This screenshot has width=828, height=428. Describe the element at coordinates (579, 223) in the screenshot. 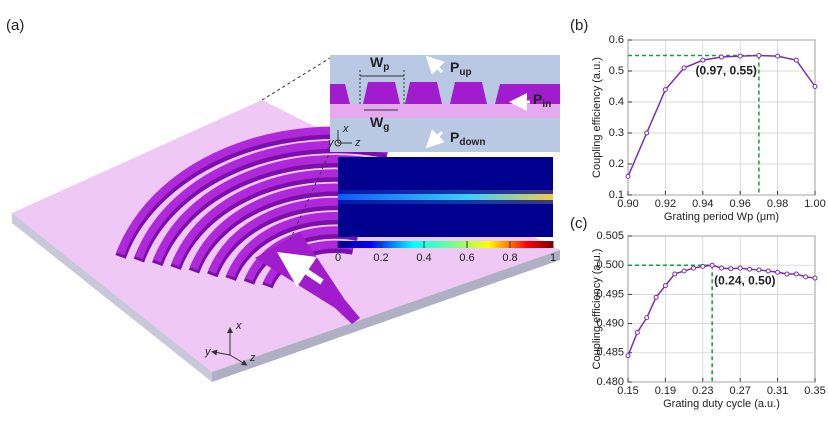

I see `panel-label: (c)` at that location.